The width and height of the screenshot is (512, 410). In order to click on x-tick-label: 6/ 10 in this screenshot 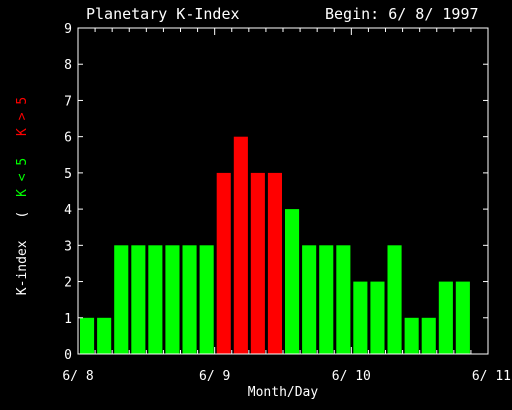, I will do `click(351, 376)`.